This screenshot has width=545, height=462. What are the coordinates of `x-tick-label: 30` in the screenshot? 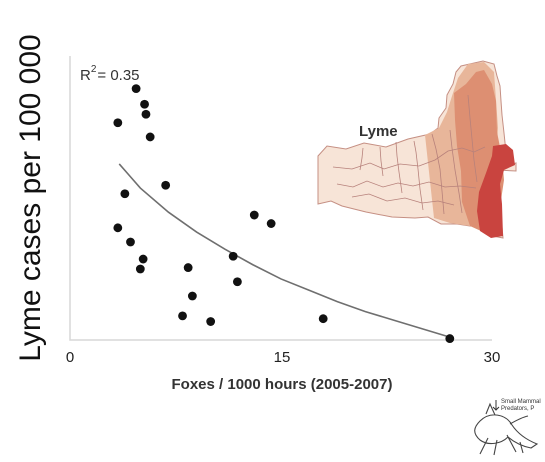 It's located at (492, 357).